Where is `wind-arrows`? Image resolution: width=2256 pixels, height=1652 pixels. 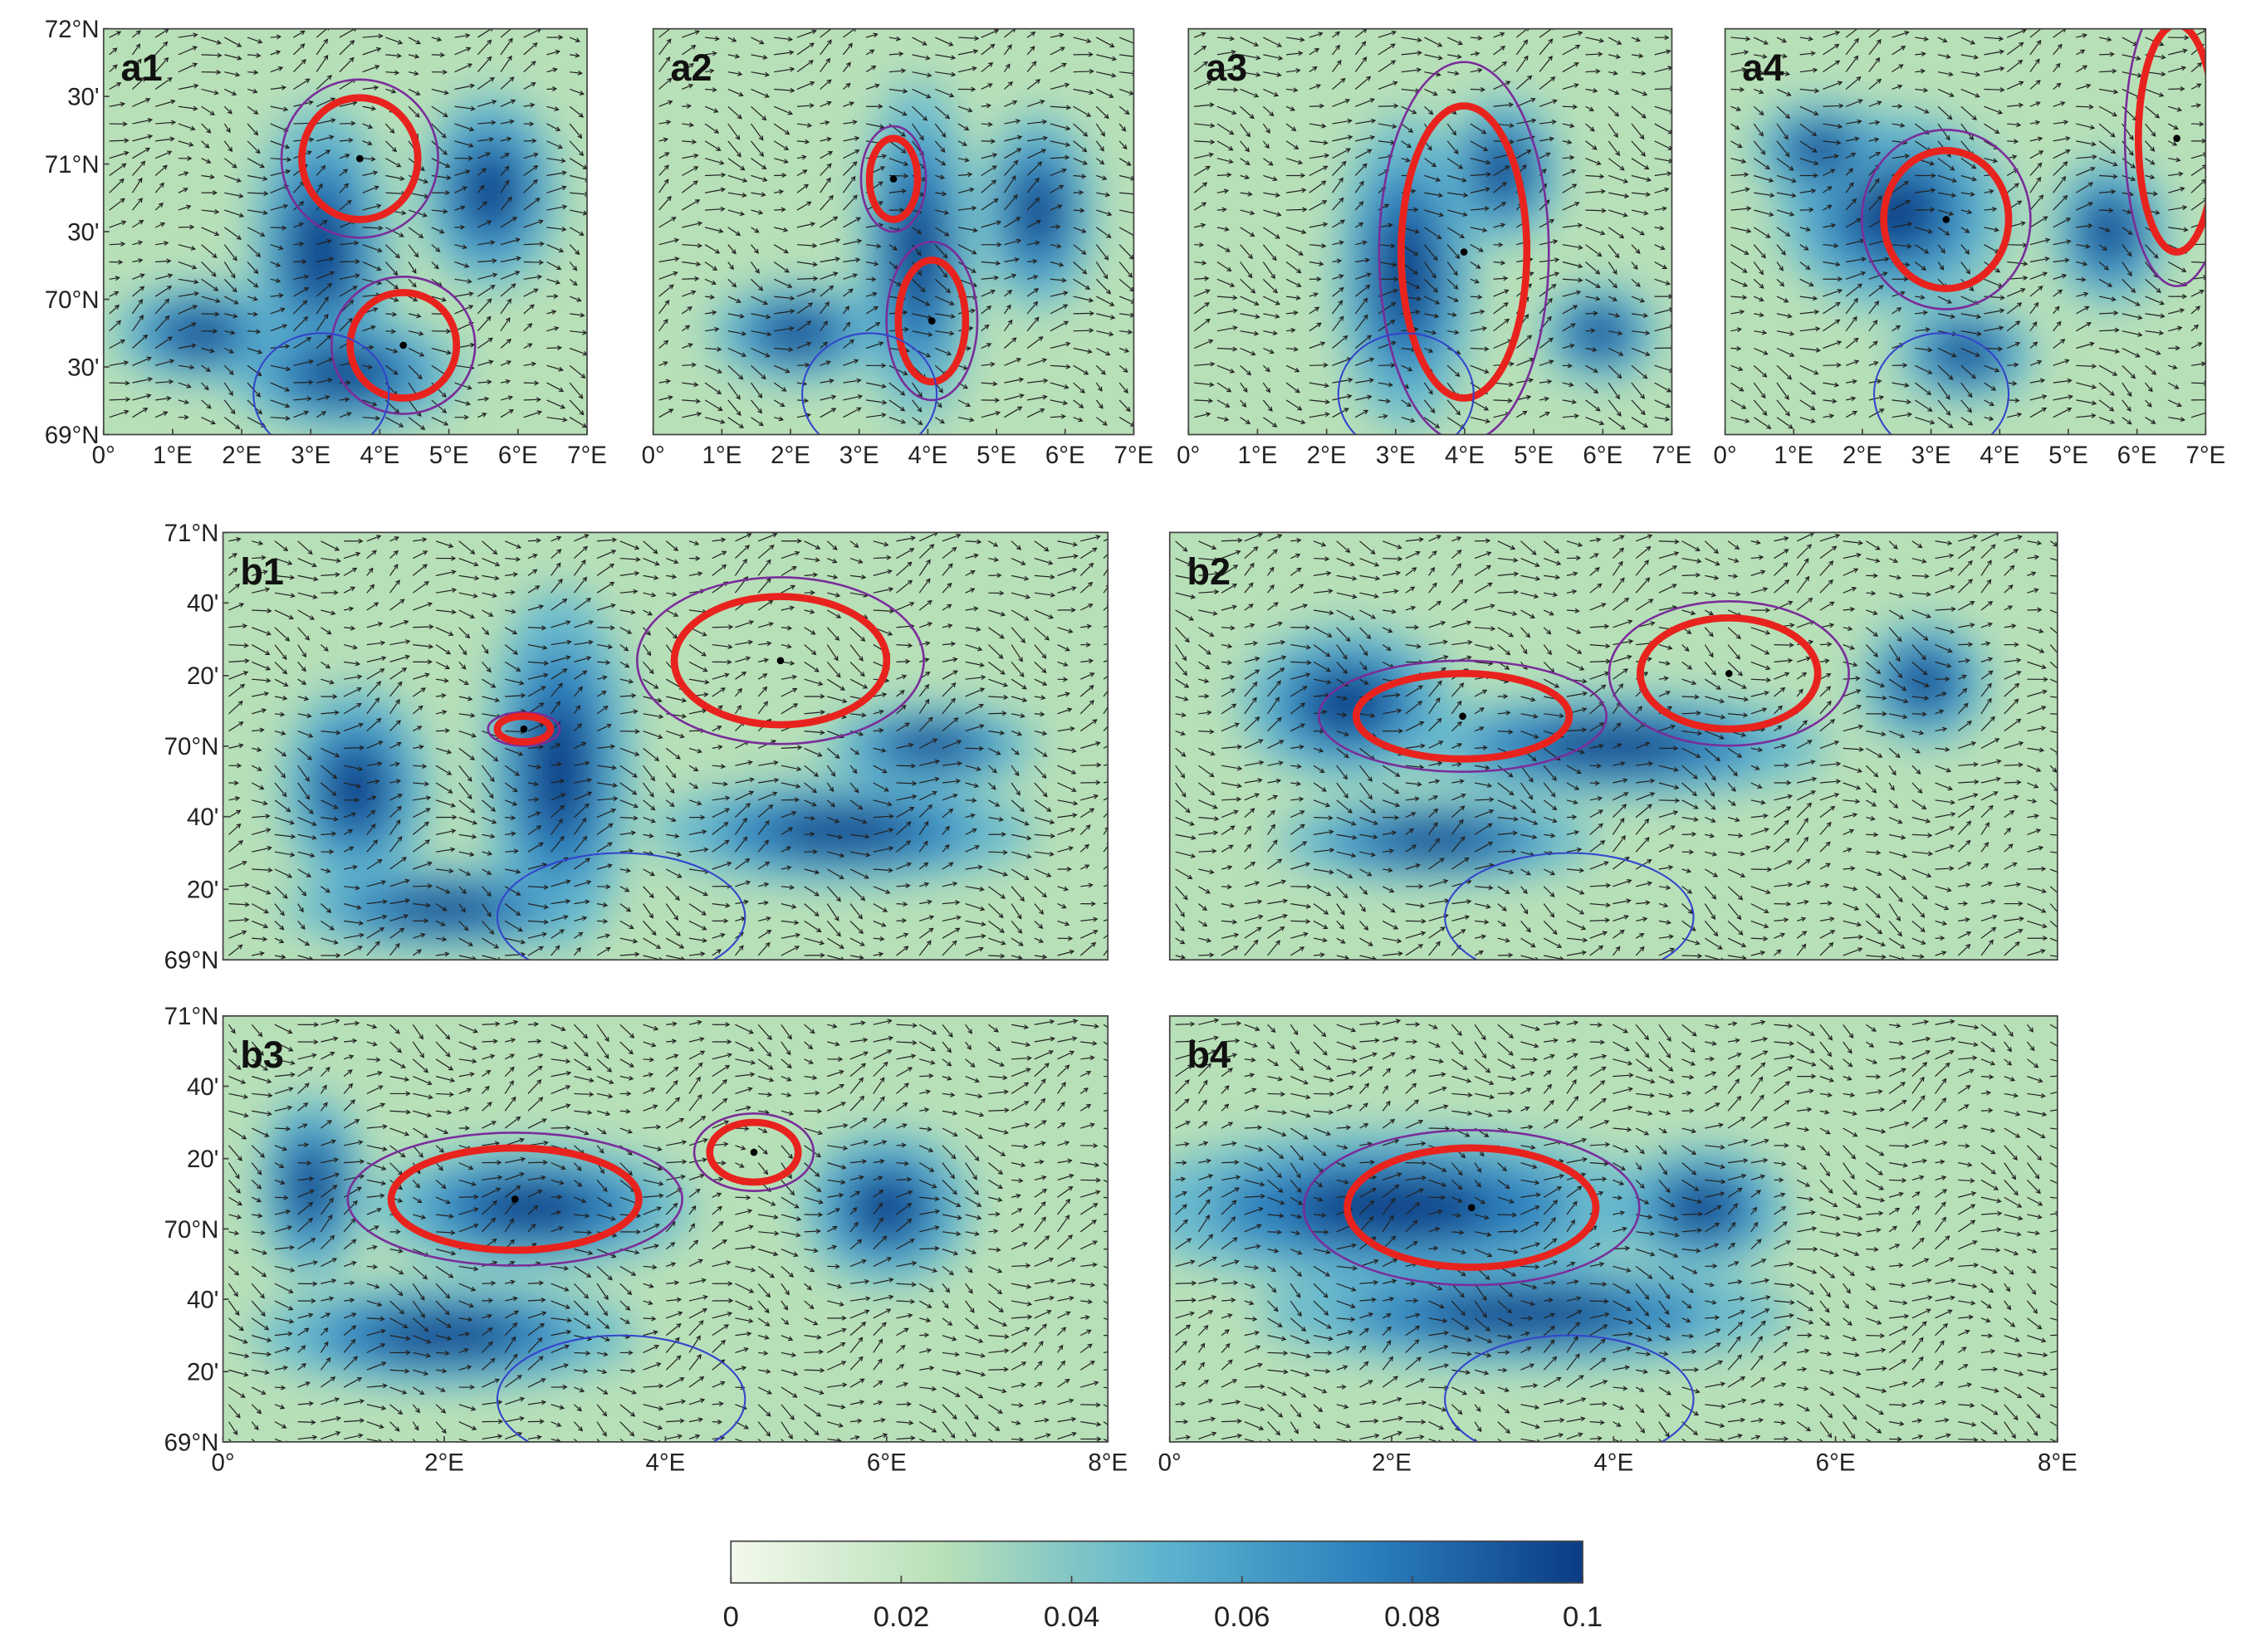 wind-arrows is located at coordinates (896, 228).